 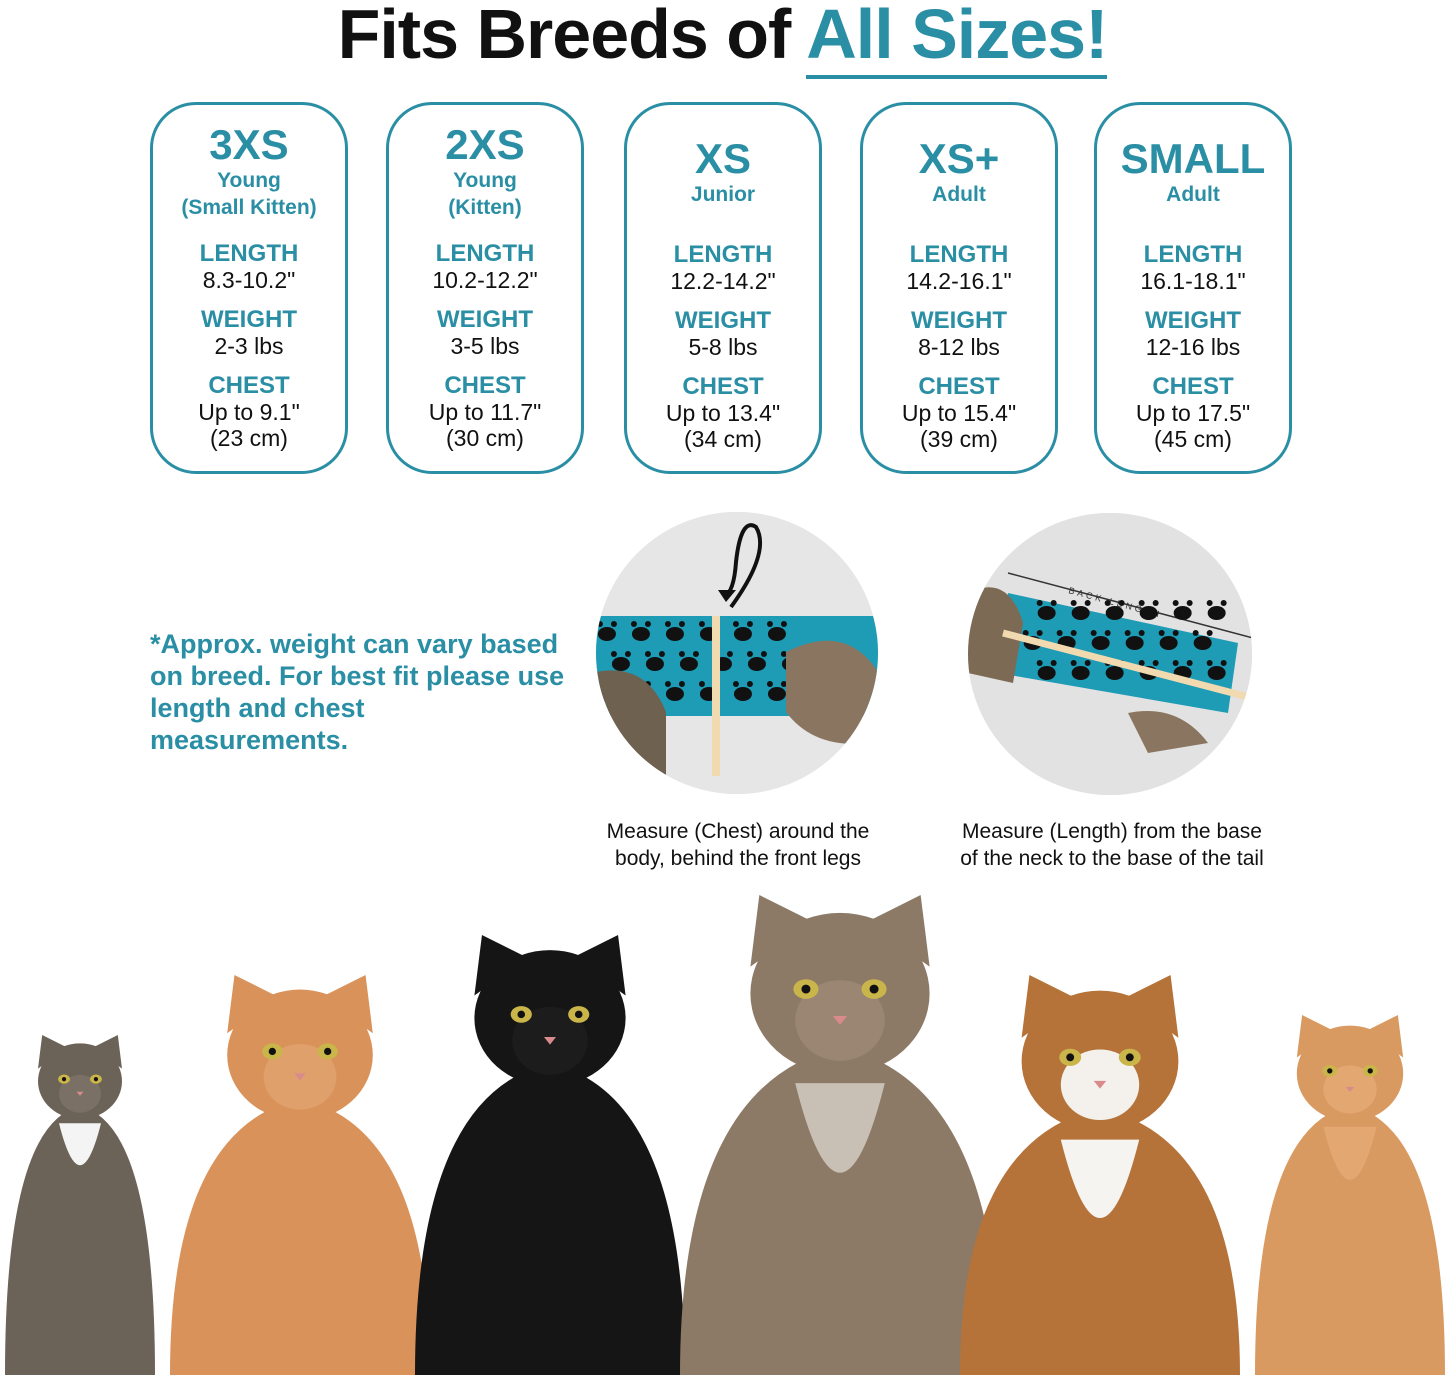 What do you see at coordinates (249, 280) in the screenshot?
I see `length-value: 8.3-10.2"` at bounding box center [249, 280].